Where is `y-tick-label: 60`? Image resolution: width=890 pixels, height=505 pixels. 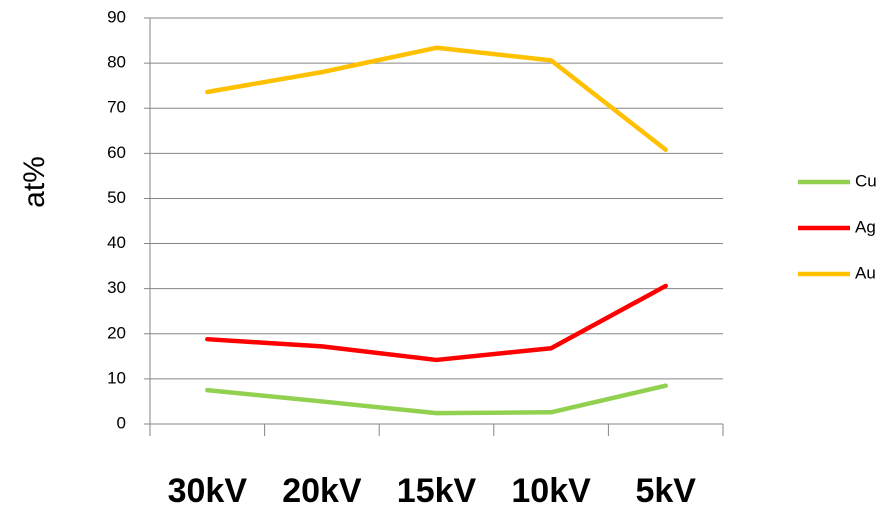 y-tick-label: 60 is located at coordinates (116, 152).